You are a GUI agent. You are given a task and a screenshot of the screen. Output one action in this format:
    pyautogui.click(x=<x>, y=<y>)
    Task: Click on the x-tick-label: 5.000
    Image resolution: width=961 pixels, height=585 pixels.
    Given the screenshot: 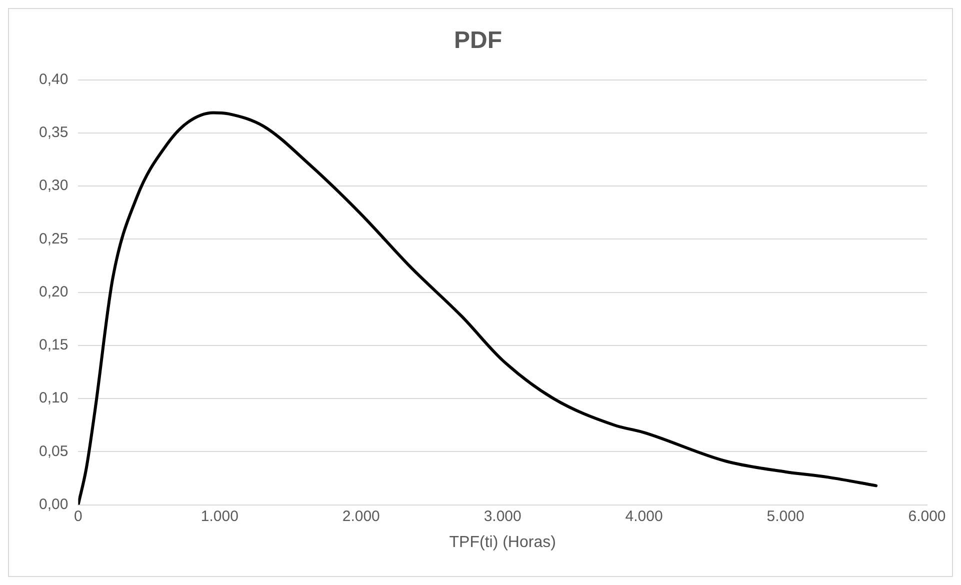 What is the action you would take?
    pyautogui.click(x=785, y=516)
    